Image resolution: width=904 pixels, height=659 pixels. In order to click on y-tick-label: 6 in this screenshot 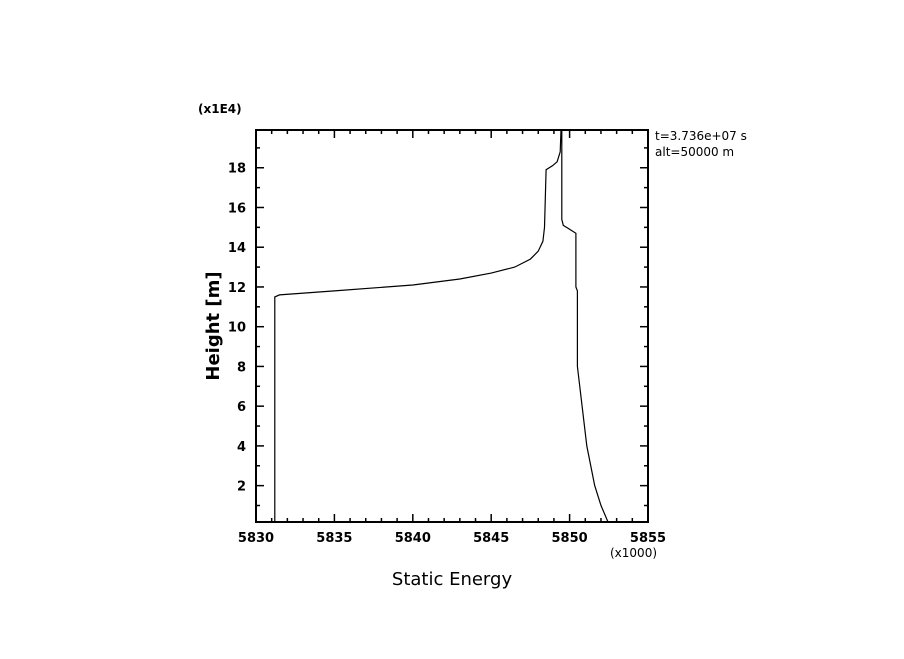, I will do `click(241, 407)`.